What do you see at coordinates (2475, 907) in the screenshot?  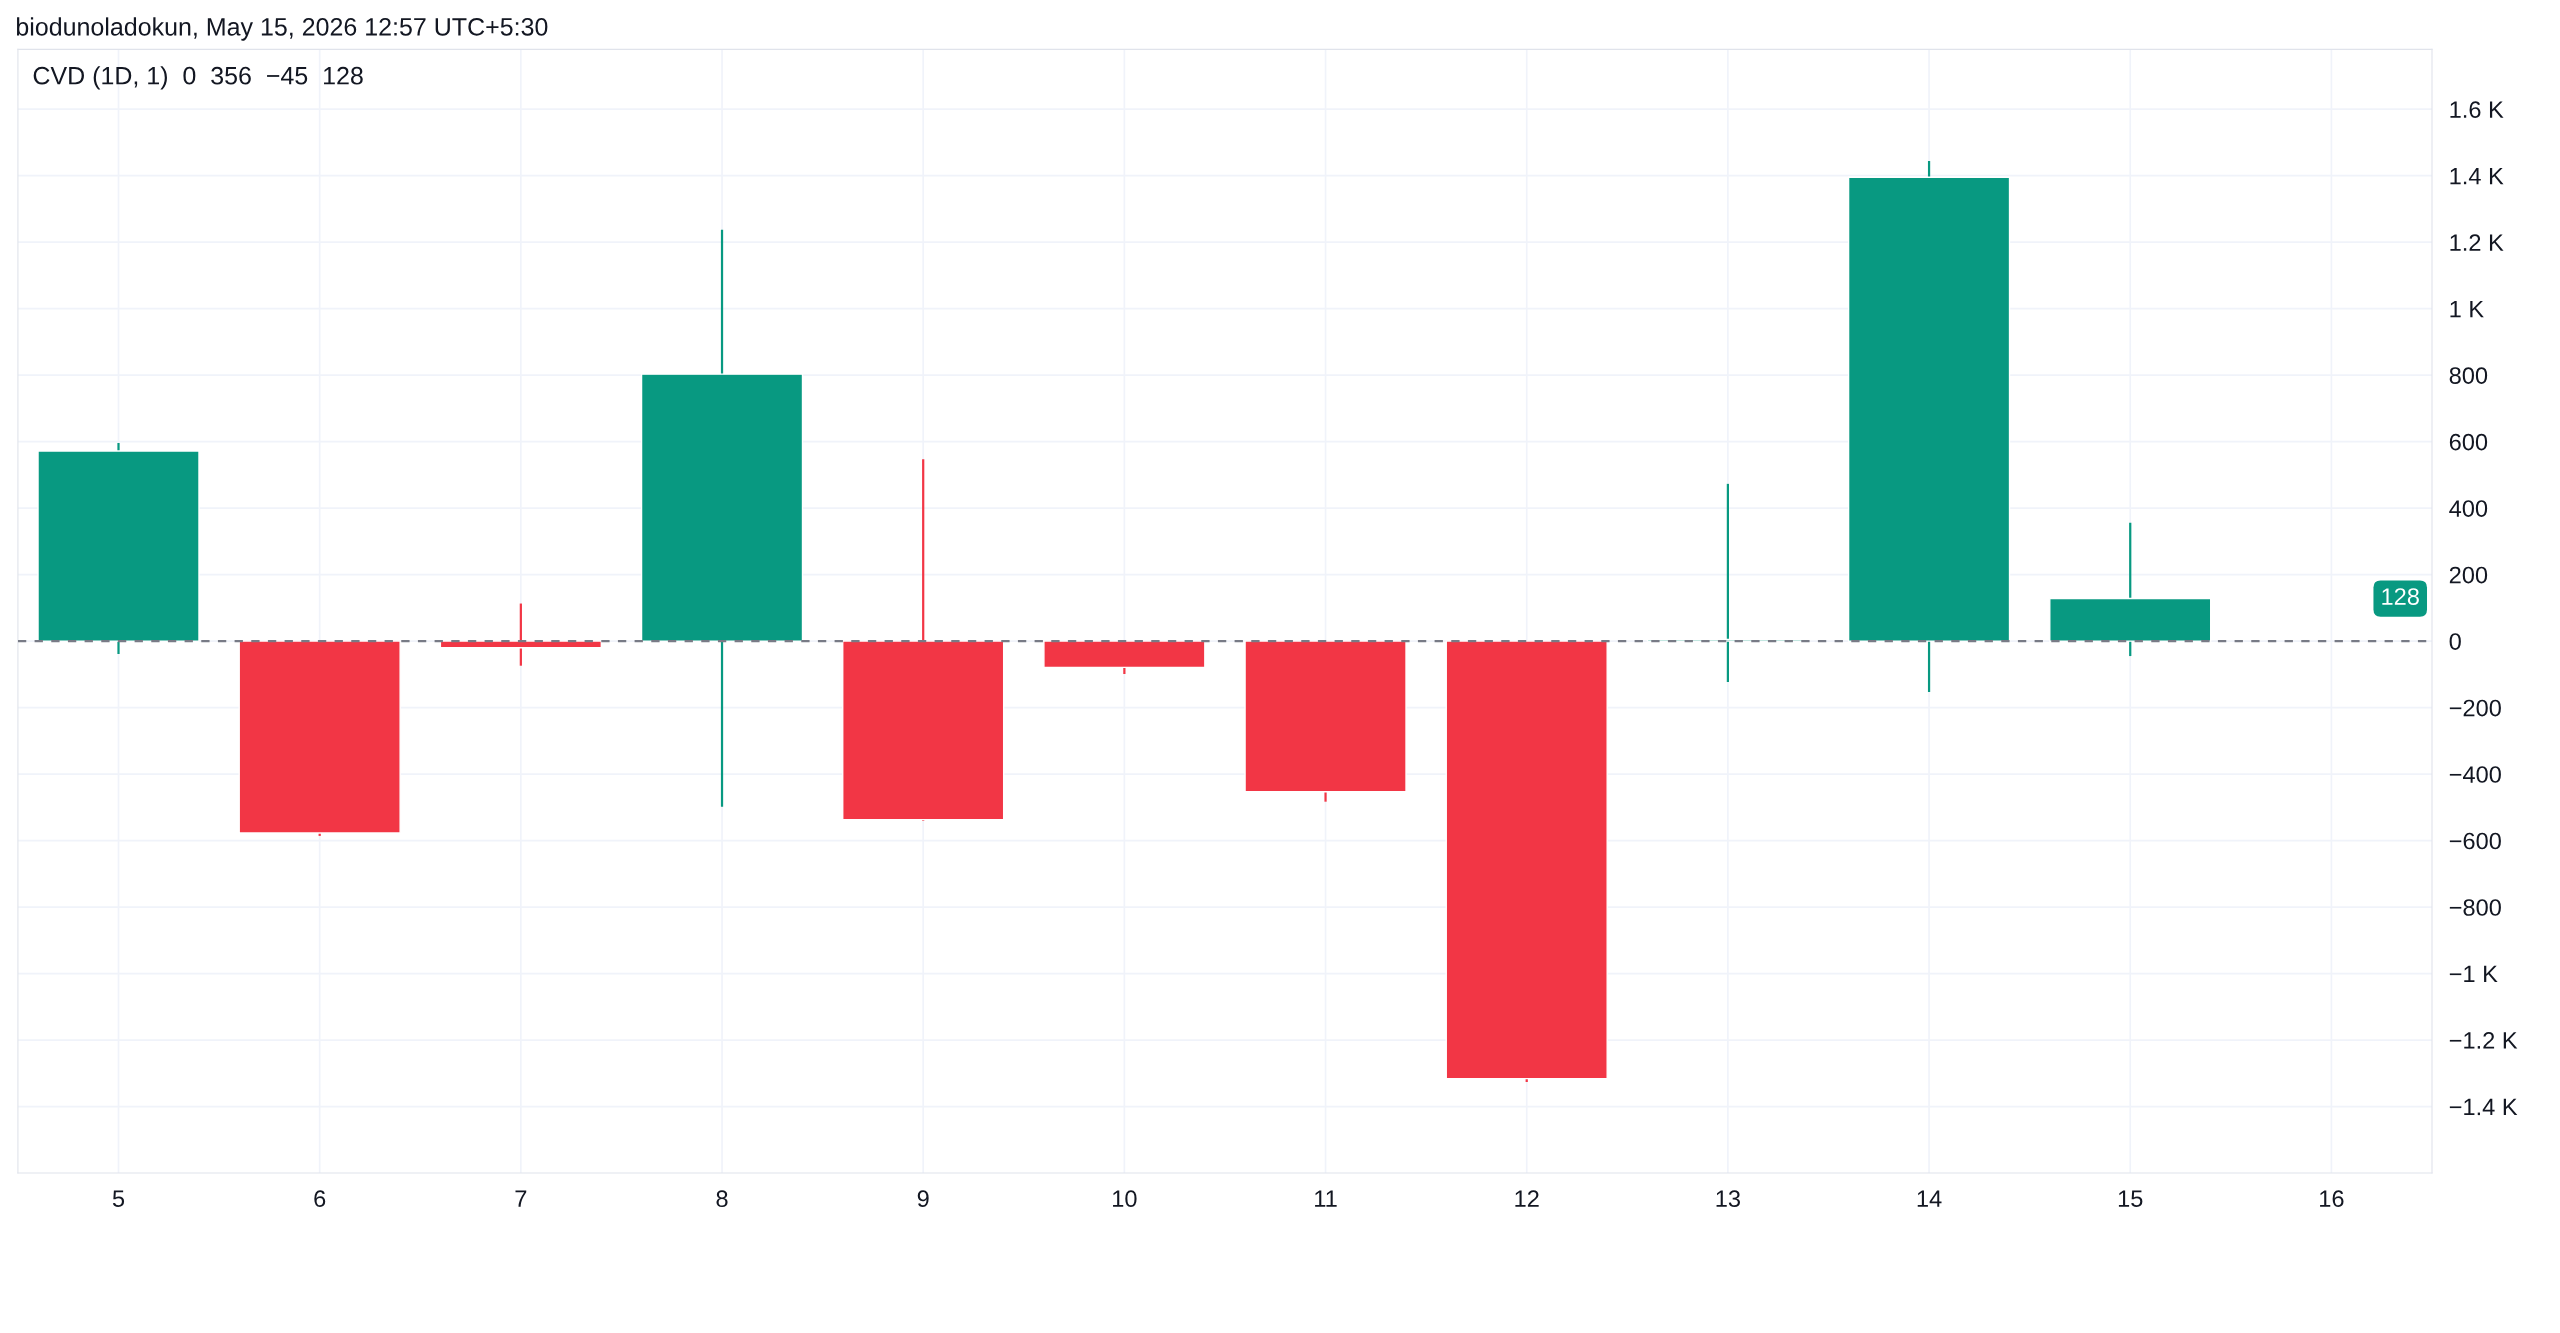 I see `y-tick-label: −800` at bounding box center [2475, 907].